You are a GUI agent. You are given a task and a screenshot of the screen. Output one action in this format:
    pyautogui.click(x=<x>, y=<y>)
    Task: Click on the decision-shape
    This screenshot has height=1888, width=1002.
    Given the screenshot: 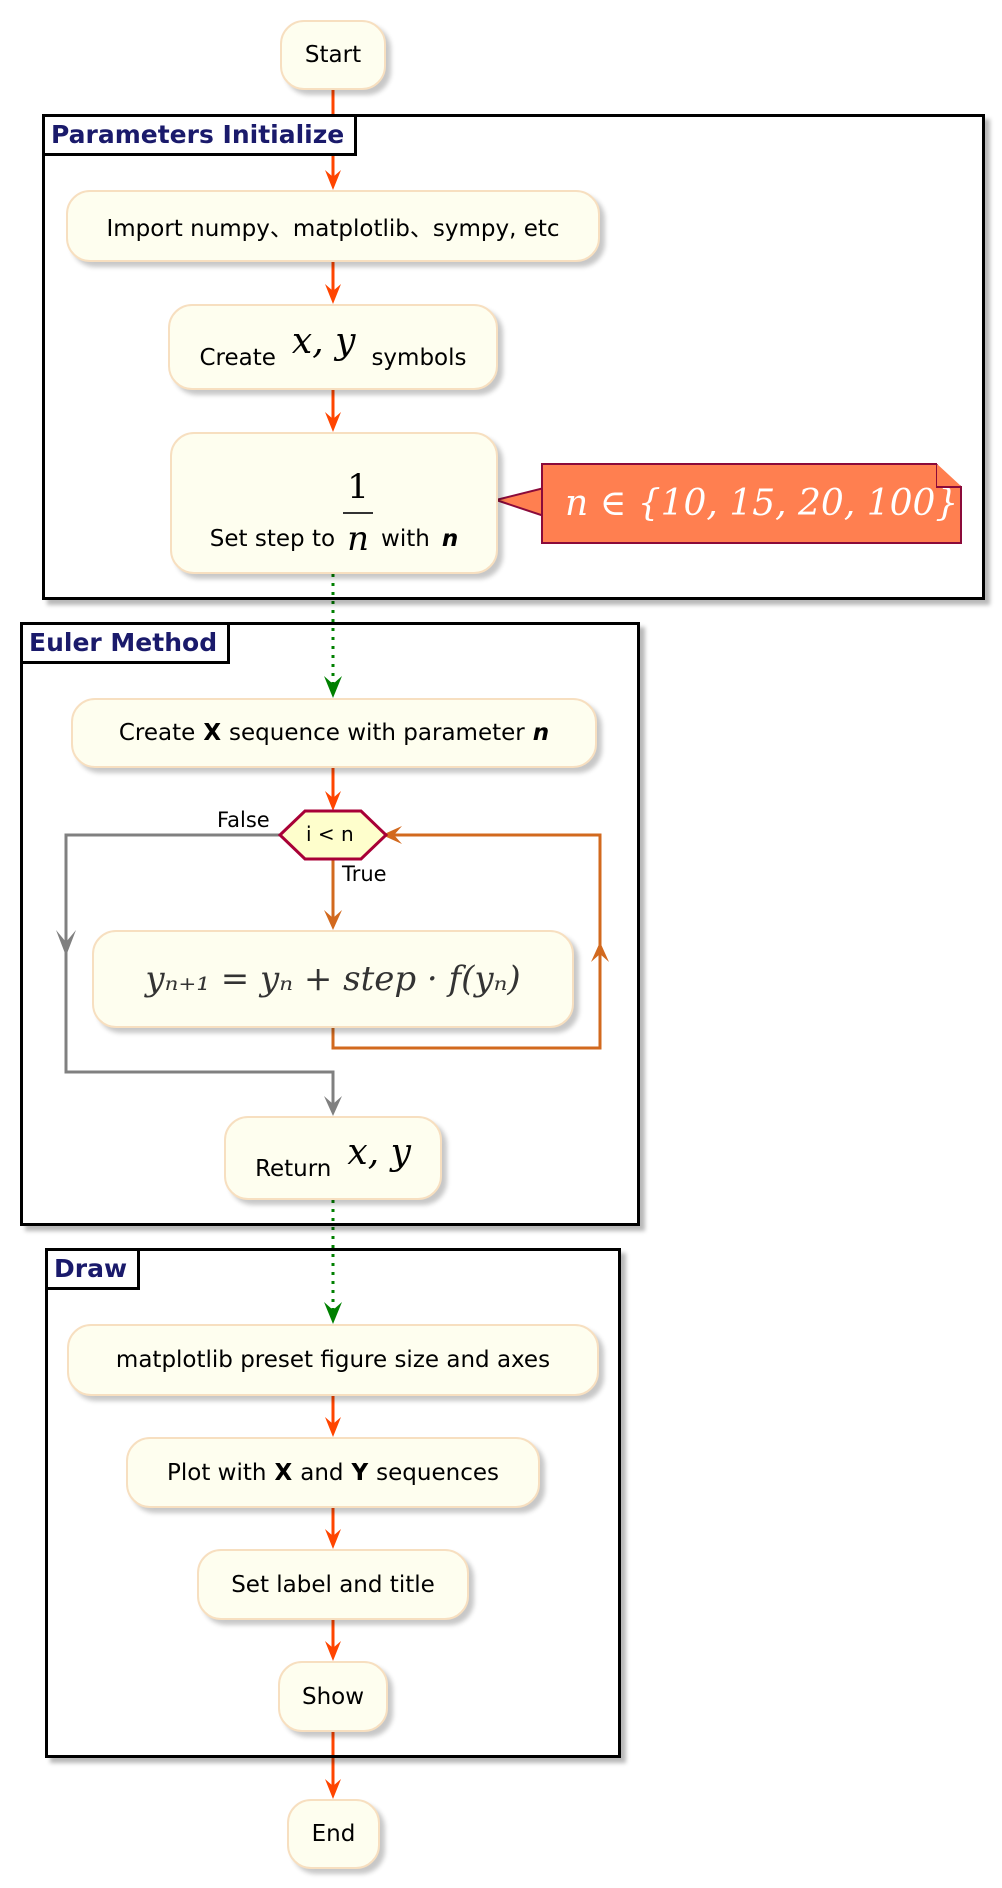 What is the action you would take?
    pyautogui.click(x=333, y=835)
    